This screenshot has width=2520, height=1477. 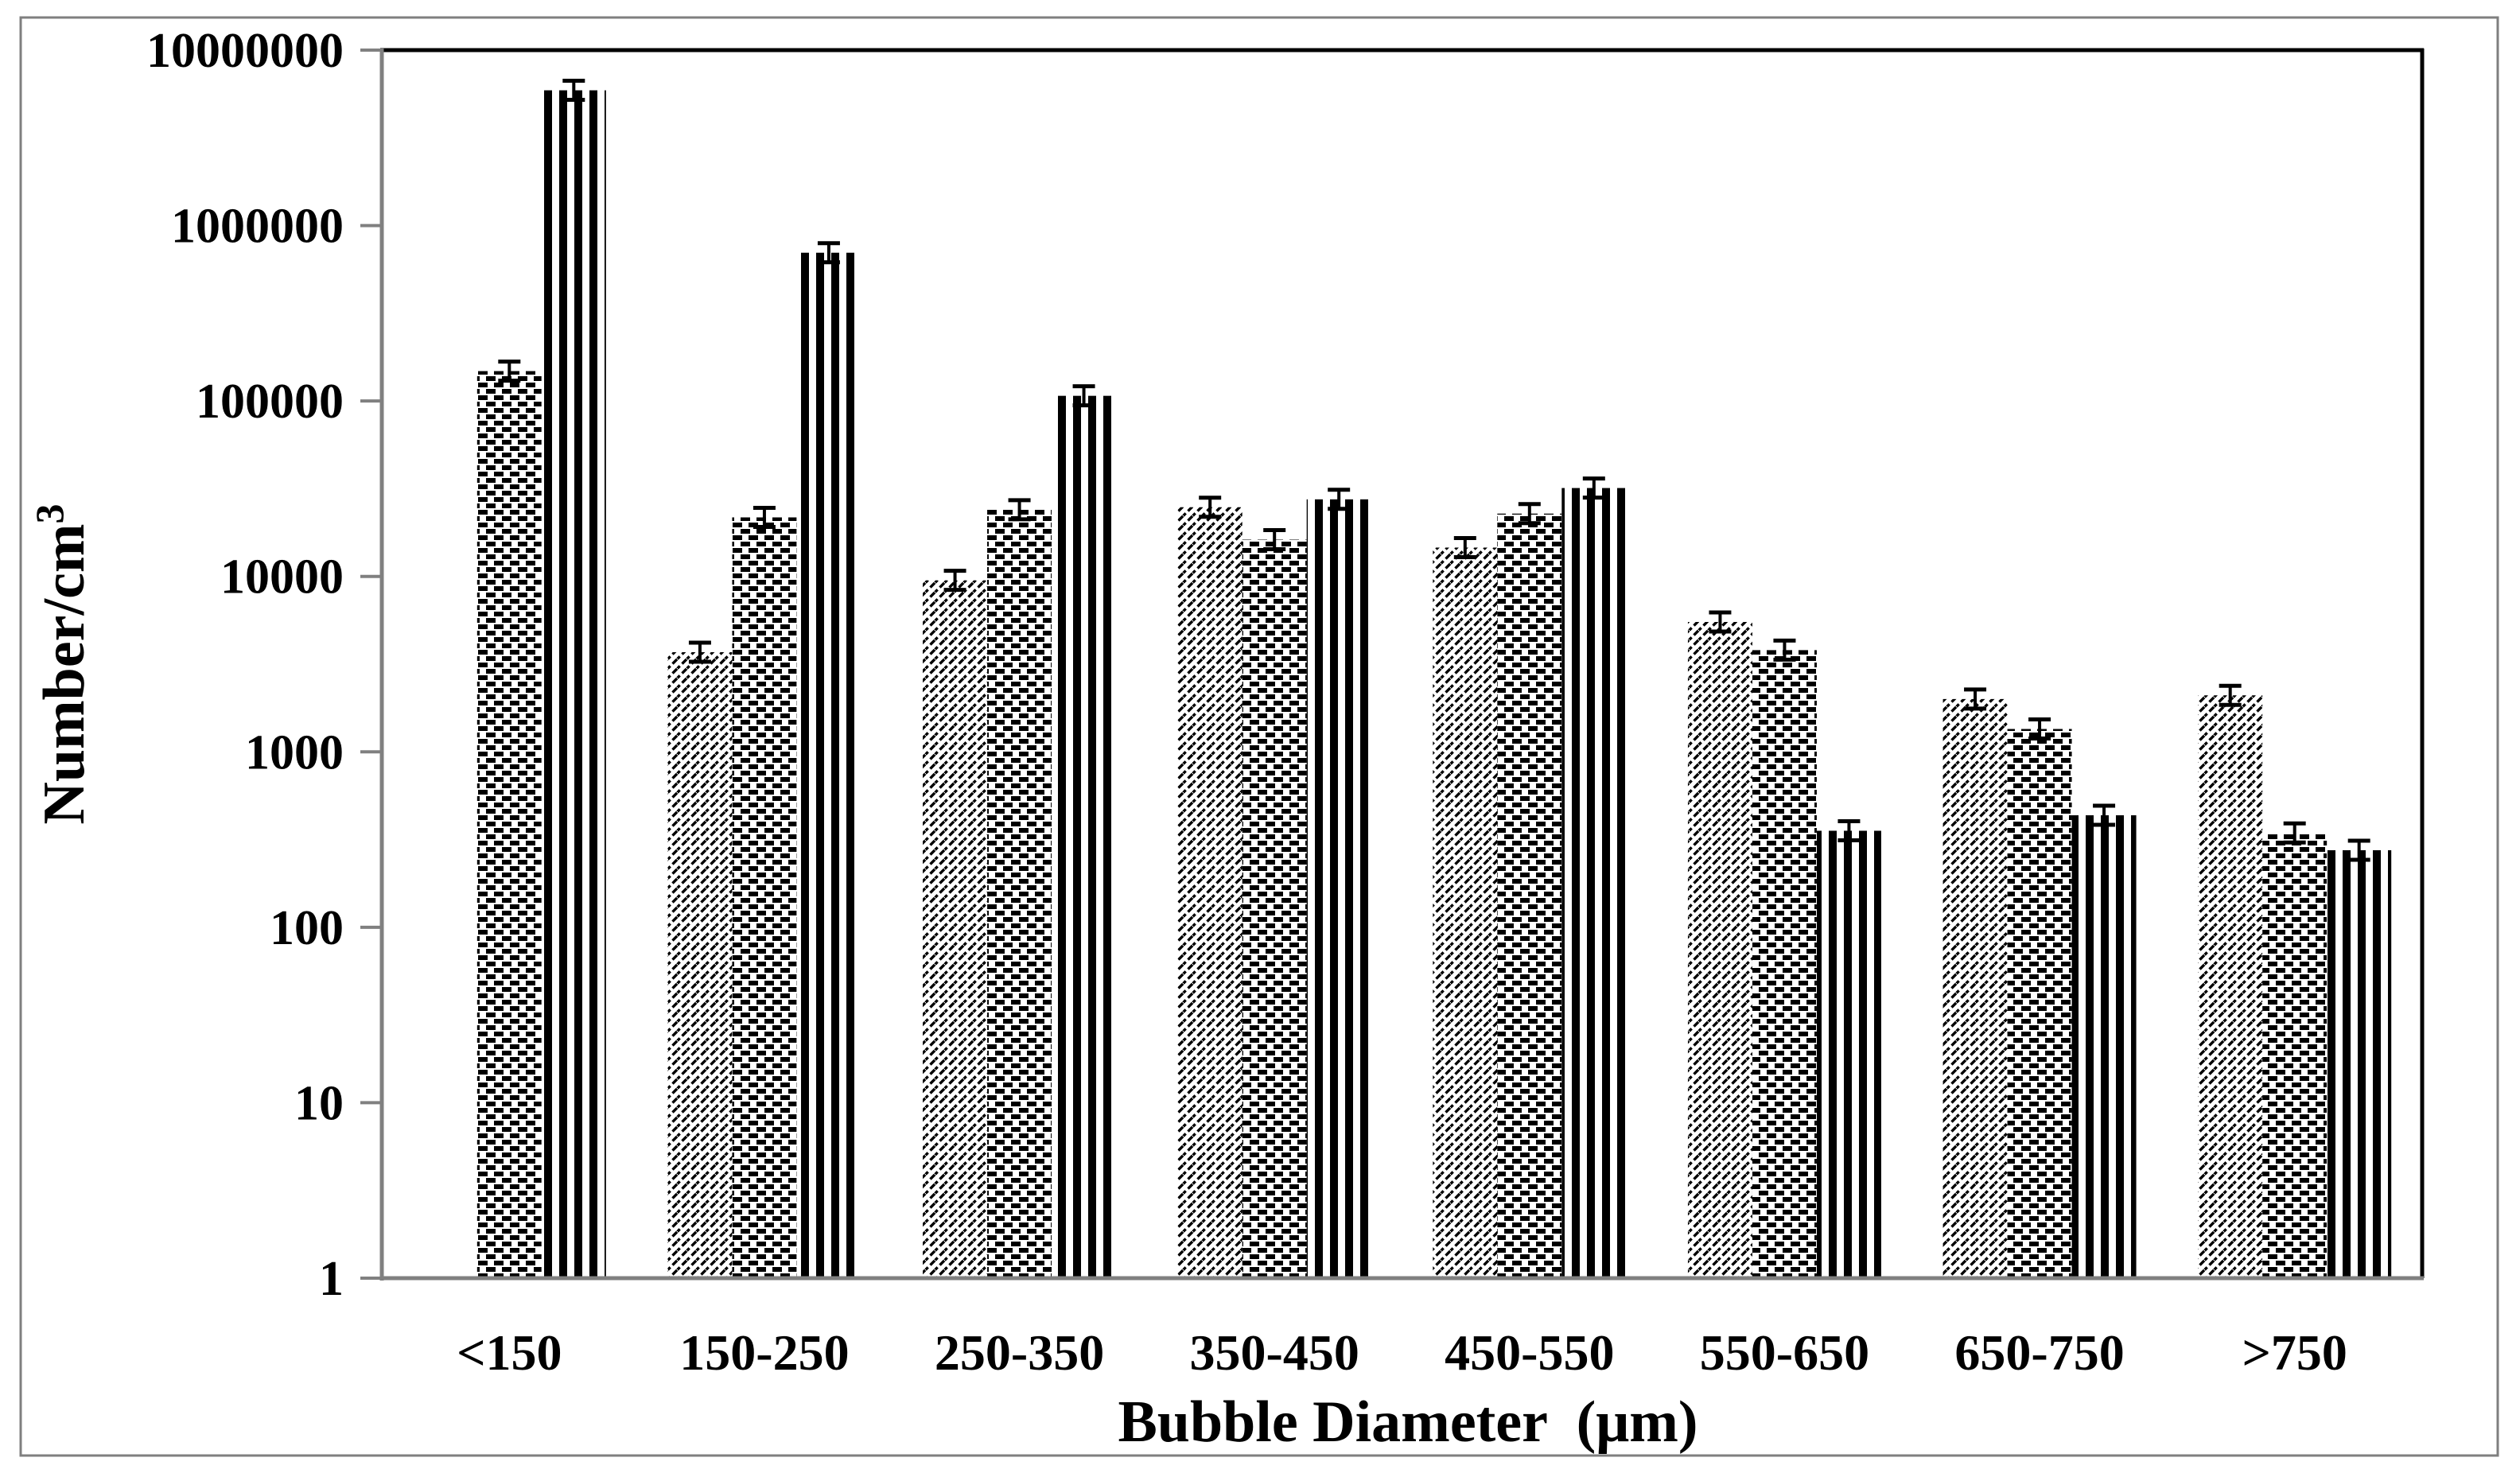 What do you see at coordinates (2294, 1352) in the screenshot?
I see `x-tick-label: >750` at bounding box center [2294, 1352].